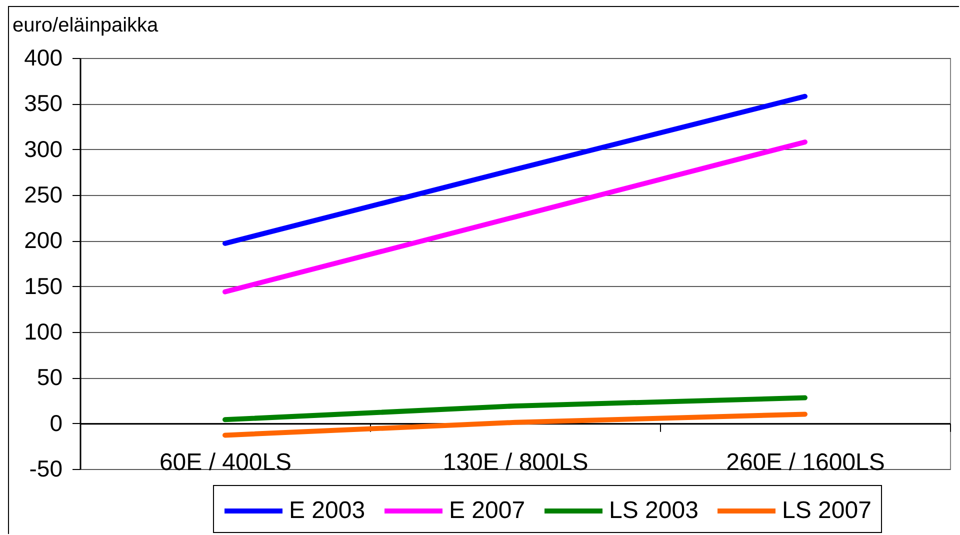 Image resolution: width=960 pixels, height=535 pixels. Describe the element at coordinates (45, 469) in the screenshot. I see `y-tick-label: -50` at that location.